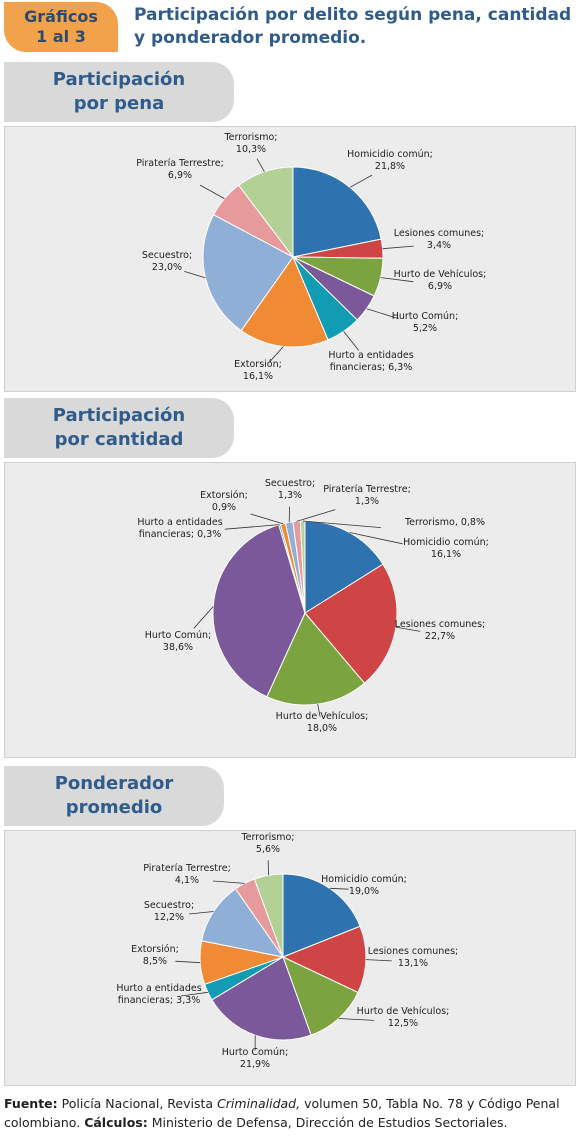  Describe the element at coordinates (440, 280) in the screenshot. I see `slice-label-hurto-de-vehiculos: Hurto de Vehículos; 6,9%` at that location.